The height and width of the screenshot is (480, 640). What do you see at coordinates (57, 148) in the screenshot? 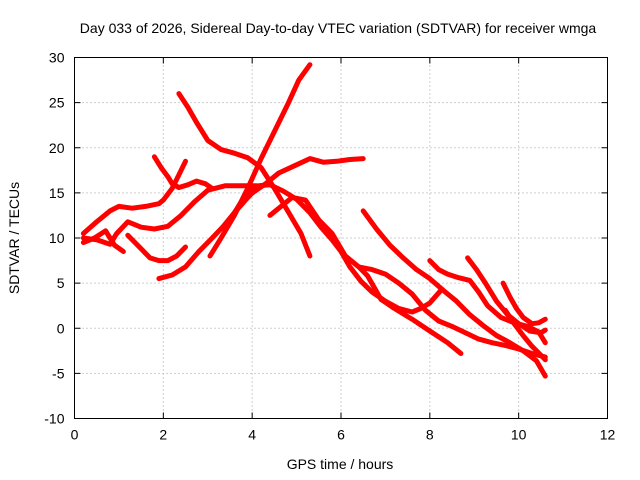
I see `y-tick-label: 20` at bounding box center [57, 148].